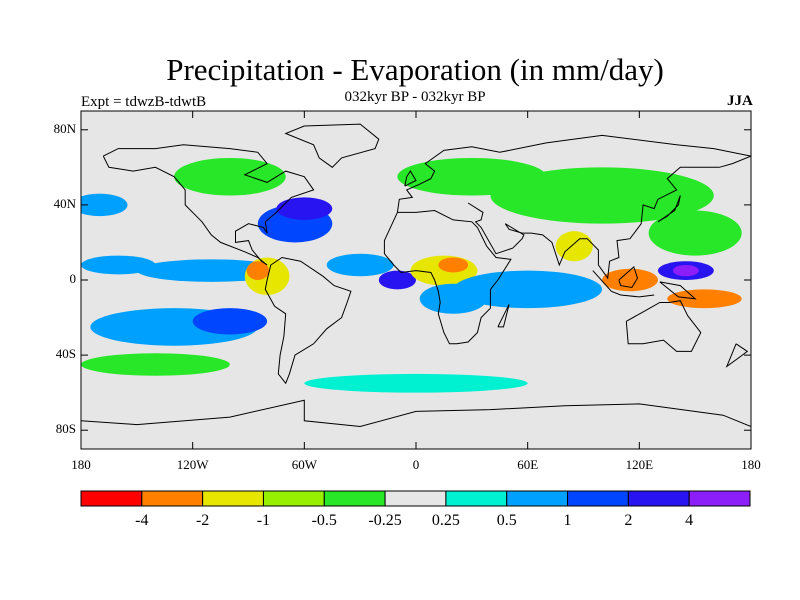  What do you see at coordinates (416, 464) in the screenshot?
I see `x-tick-label-3: 0` at bounding box center [416, 464].